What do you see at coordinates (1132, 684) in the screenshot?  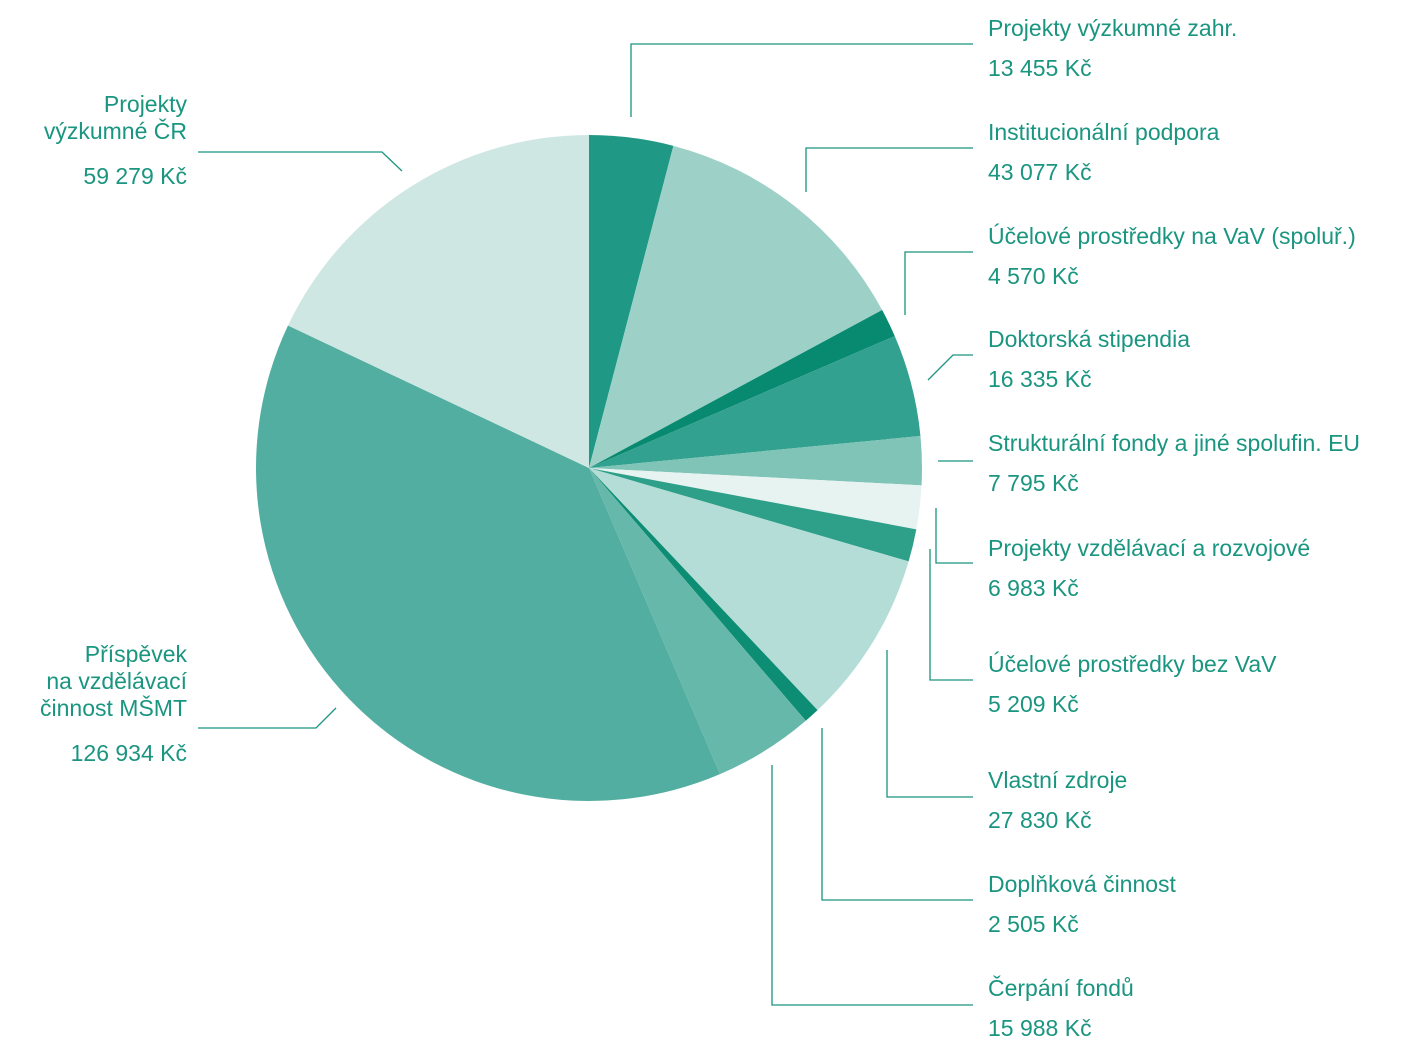 I see `slice-label: Účelové prostředky bez VaV 5 209 Kč` at bounding box center [1132, 684].